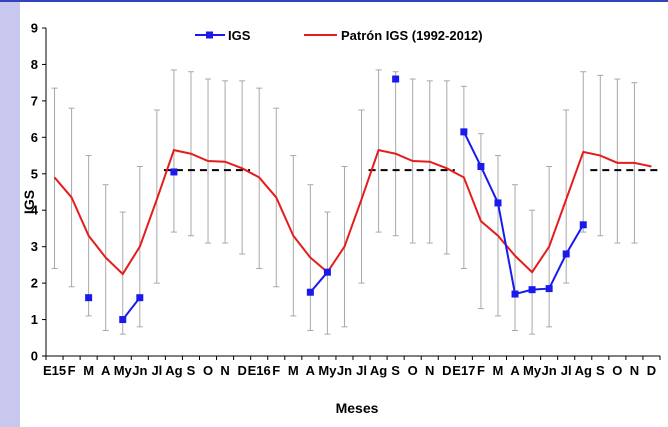 Image resolution: width=668 pixels, height=427 pixels. I want to click on x-tick-label: E16, so click(259, 370).